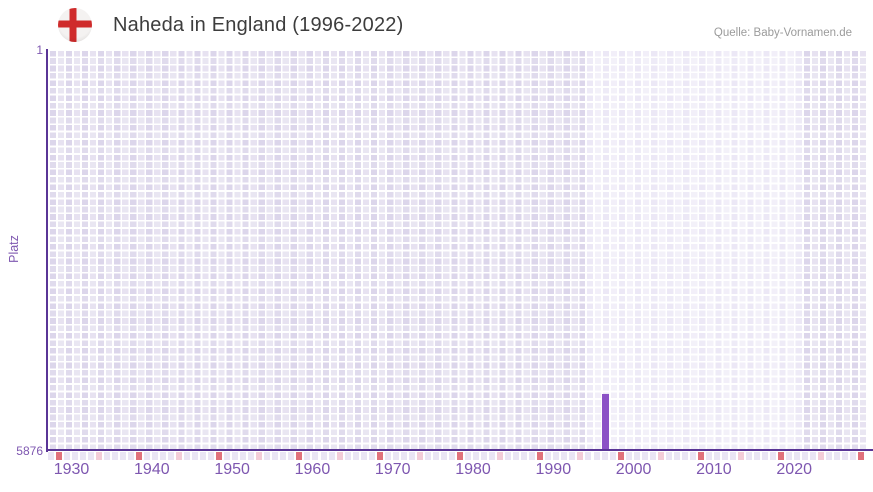 Image resolution: width=873 pixels, height=492 pixels. What do you see at coordinates (524, 455) in the screenshot?
I see `x-tick-1988` at bounding box center [524, 455].